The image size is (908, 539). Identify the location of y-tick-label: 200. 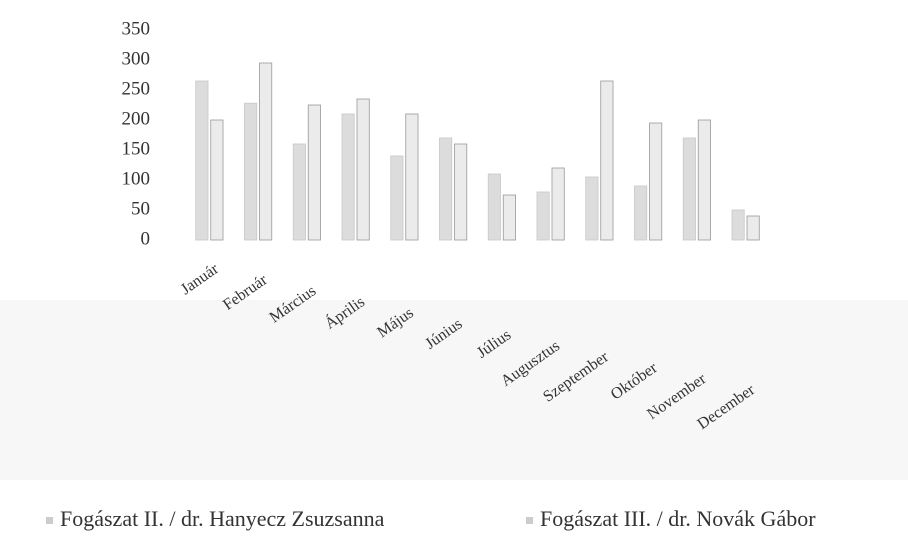
(136, 118).